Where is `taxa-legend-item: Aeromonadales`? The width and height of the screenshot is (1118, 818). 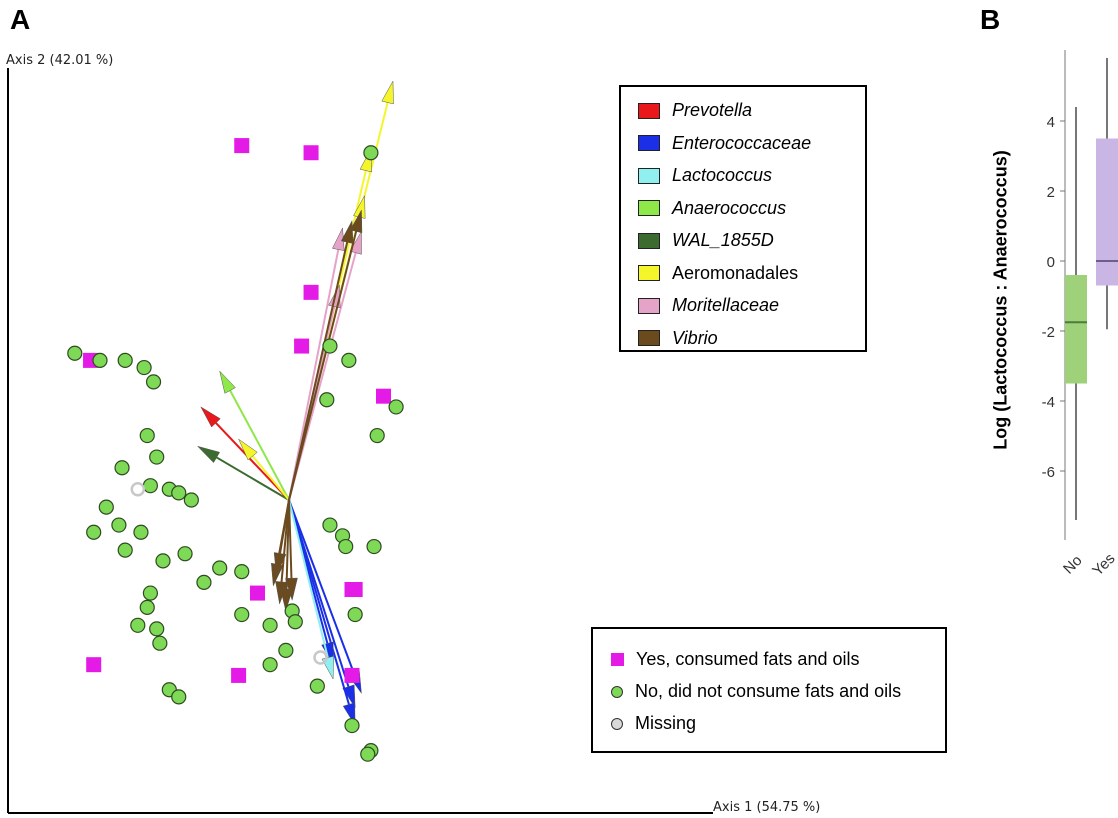 taxa-legend-item: Aeromonadales is located at coordinates (718, 273).